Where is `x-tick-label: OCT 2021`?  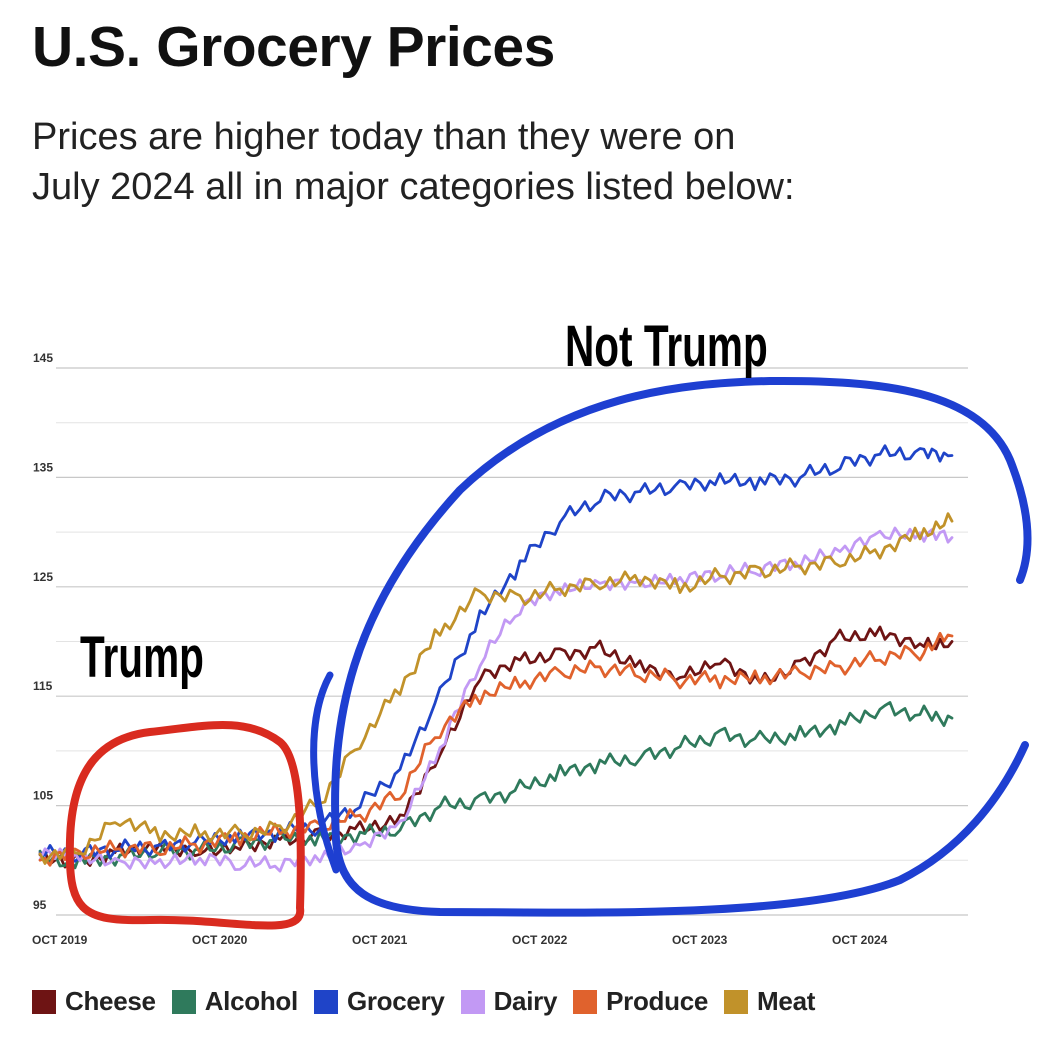
x-tick-label: OCT 2021 is located at coordinates (380, 940).